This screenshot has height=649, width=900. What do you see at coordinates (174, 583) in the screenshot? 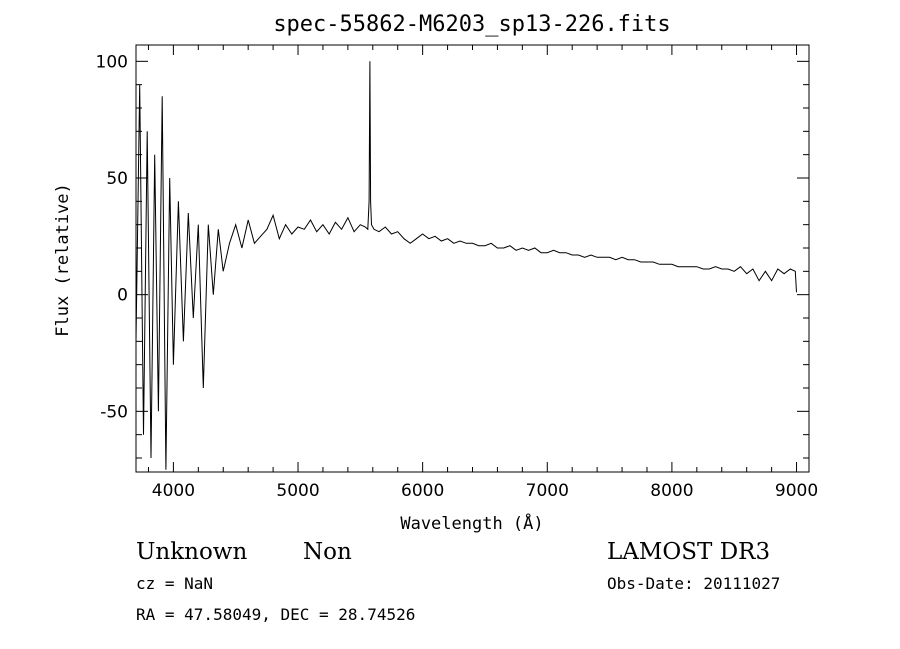
I see `redshift-label: cz = NaN` at bounding box center [174, 583].